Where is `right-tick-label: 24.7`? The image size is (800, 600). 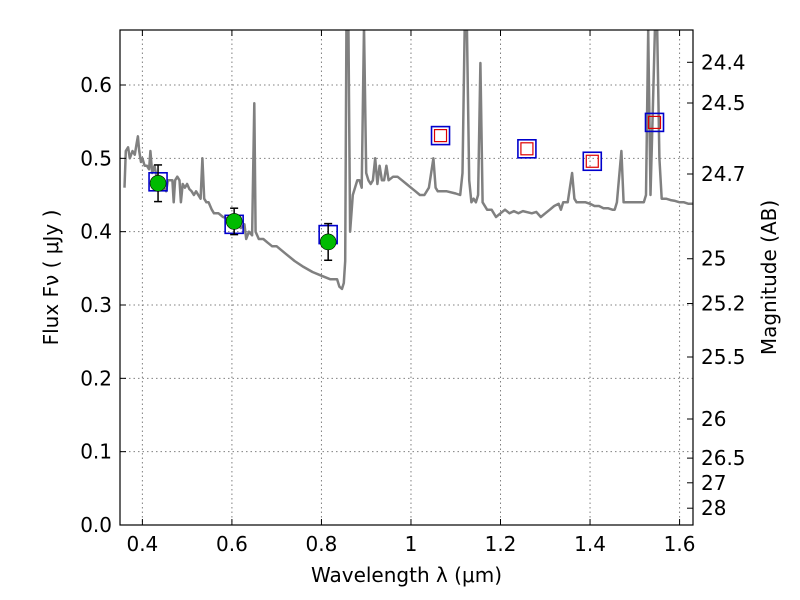 right-tick-label: 24.7 is located at coordinates (723, 174).